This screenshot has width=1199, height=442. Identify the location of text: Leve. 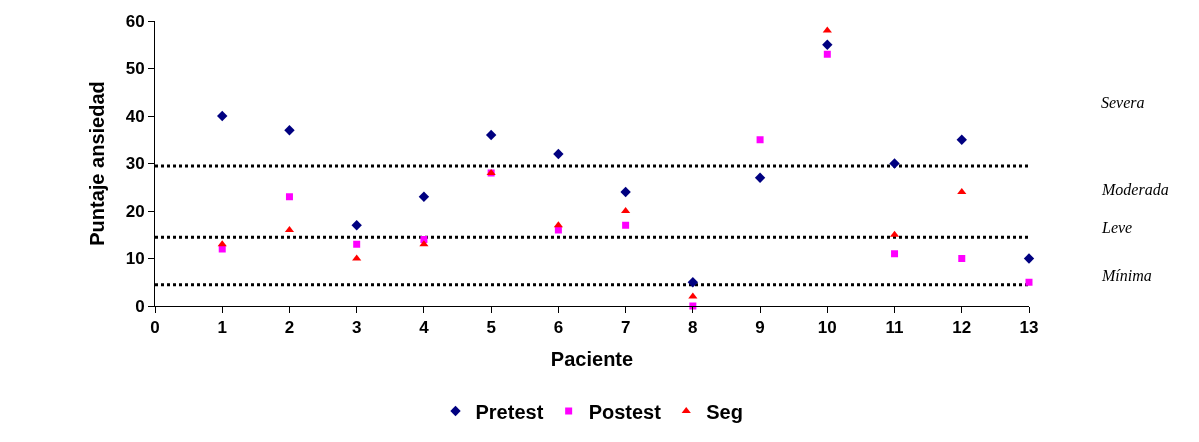
(1117, 227).